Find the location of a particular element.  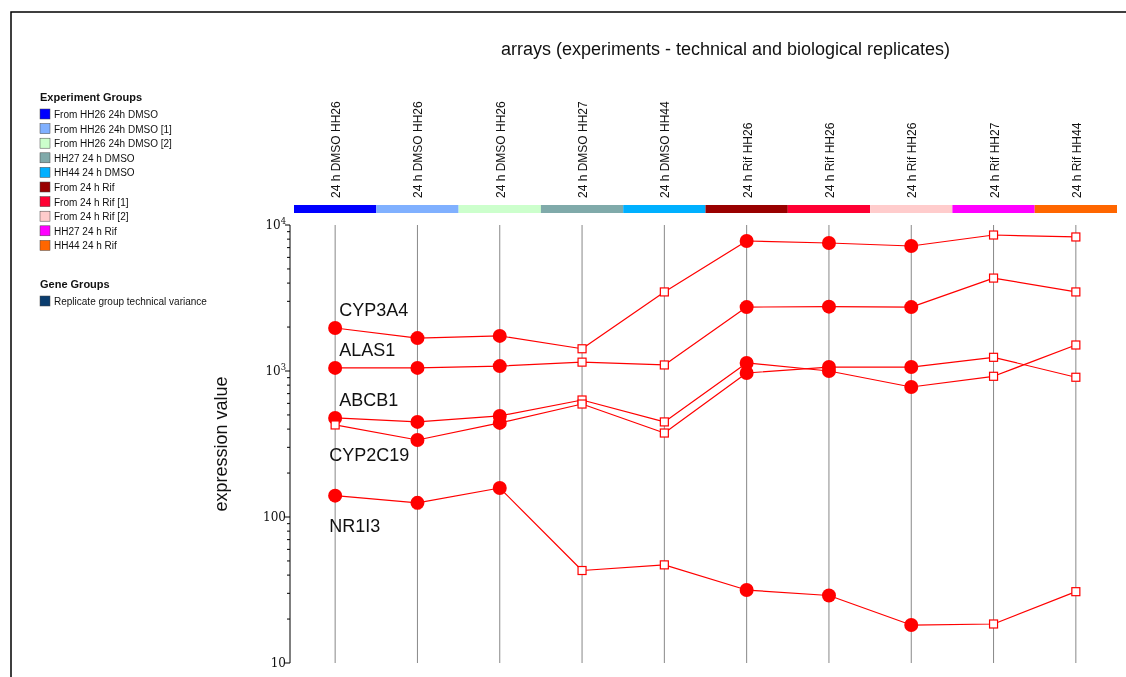

text: Gene Groups is located at coordinates (75, 284).